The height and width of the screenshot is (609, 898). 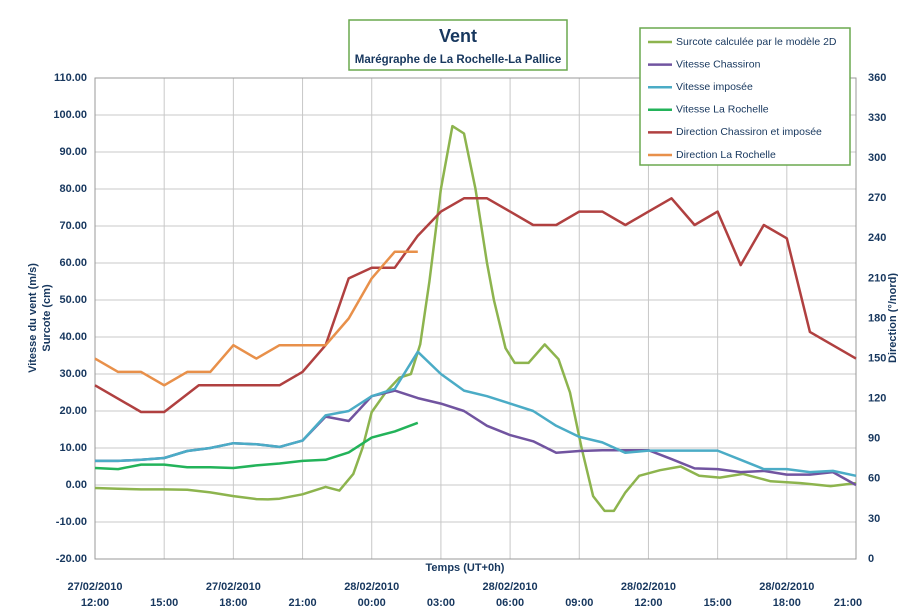 I want to click on legend-box, so click(x=745, y=96).